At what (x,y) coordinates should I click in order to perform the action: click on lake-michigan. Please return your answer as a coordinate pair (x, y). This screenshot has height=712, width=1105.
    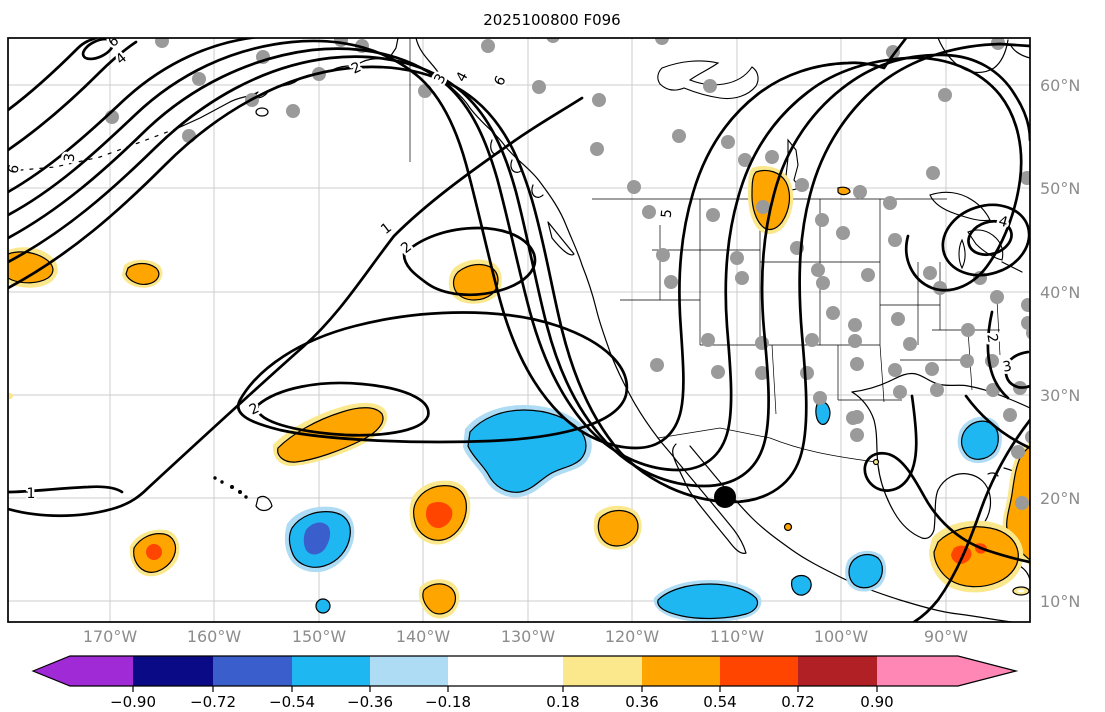
    Looking at the image, I should click on (962, 254).